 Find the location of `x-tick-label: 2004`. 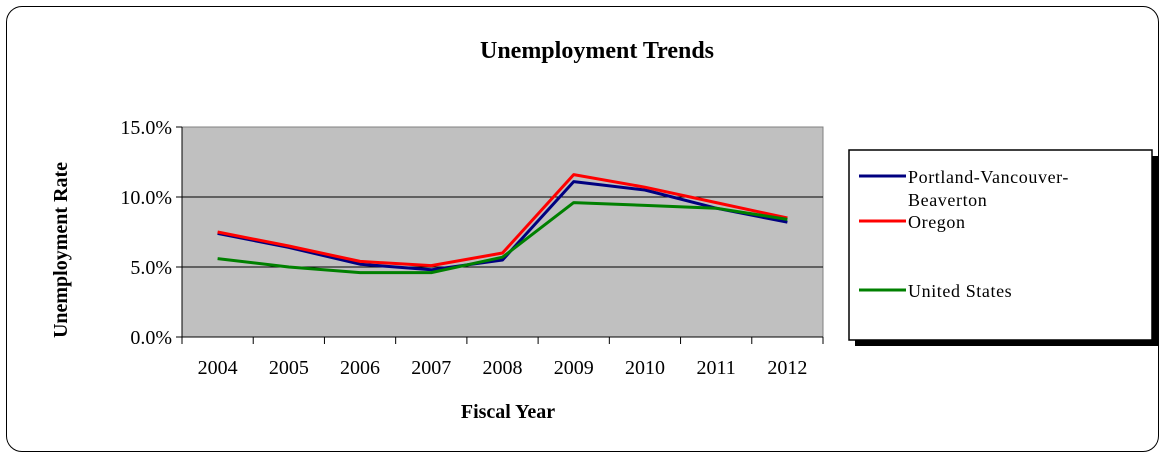

x-tick-label: 2004 is located at coordinates (218, 368).